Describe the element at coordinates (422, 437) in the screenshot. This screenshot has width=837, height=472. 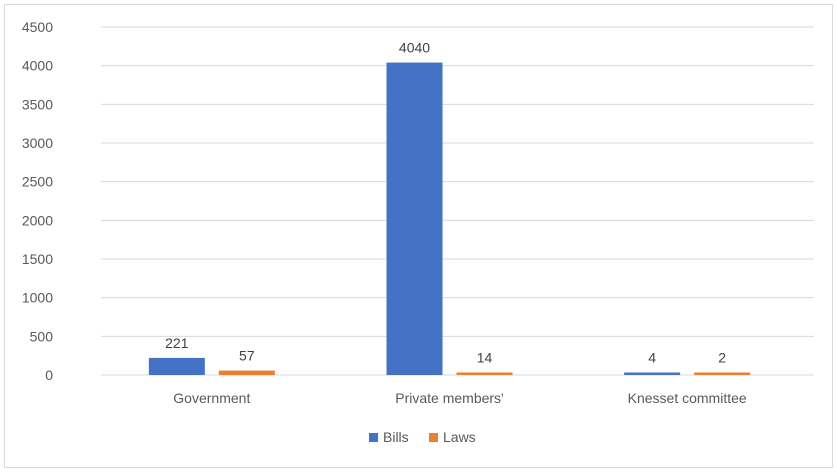
I see `legend: Bills Laws` at that location.